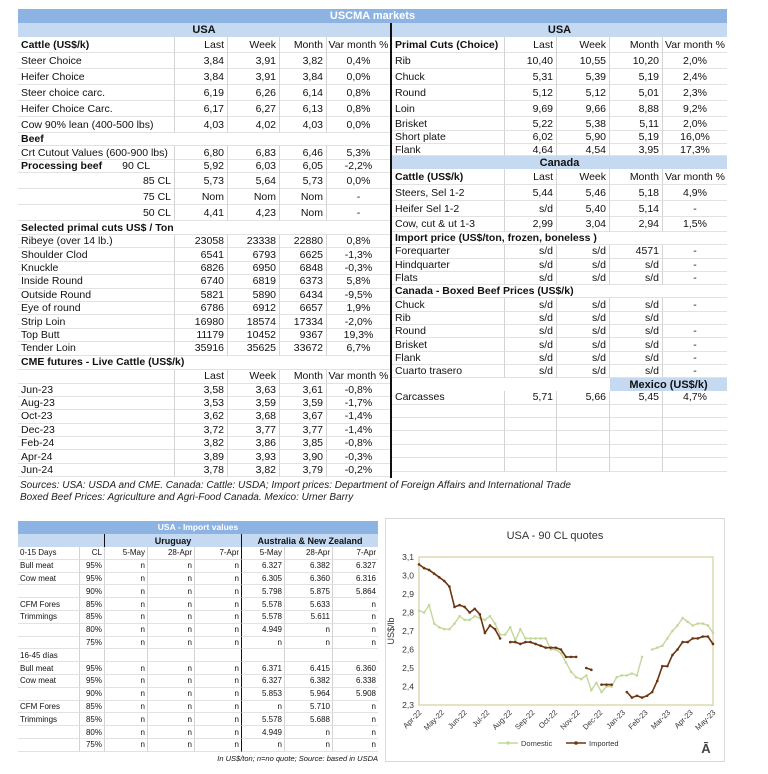 This screenshot has height=774, width=768. I want to click on series-line-domestic, so click(566, 648).